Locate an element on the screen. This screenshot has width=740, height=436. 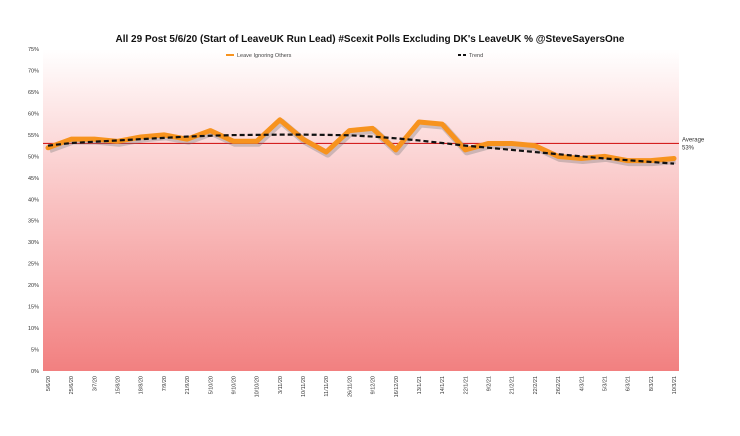
x-tick-label: 9/2/21 is located at coordinates (490, 383).